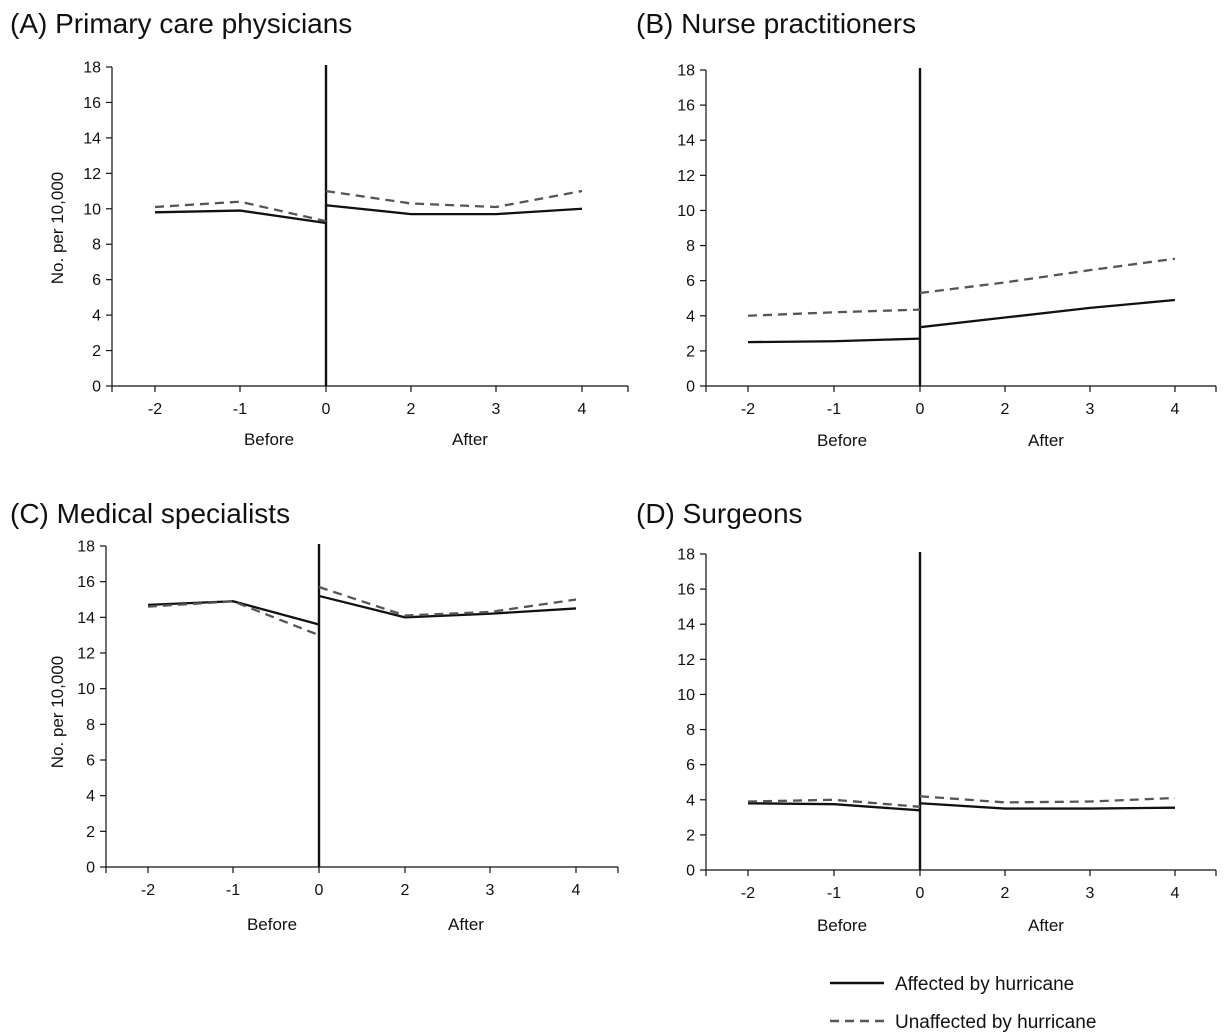  Describe the element at coordinates (842, 925) in the screenshot. I see `panel-d-before-label: Before` at that location.